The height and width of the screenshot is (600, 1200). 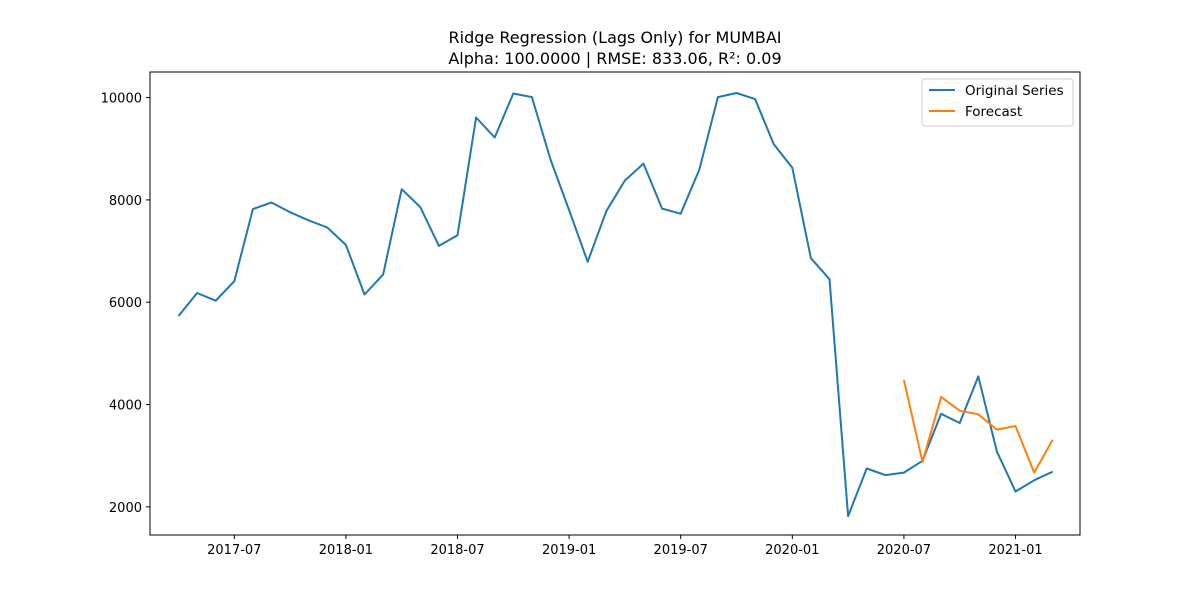 I want to click on x-tick-label: 2018-01, so click(x=346, y=550).